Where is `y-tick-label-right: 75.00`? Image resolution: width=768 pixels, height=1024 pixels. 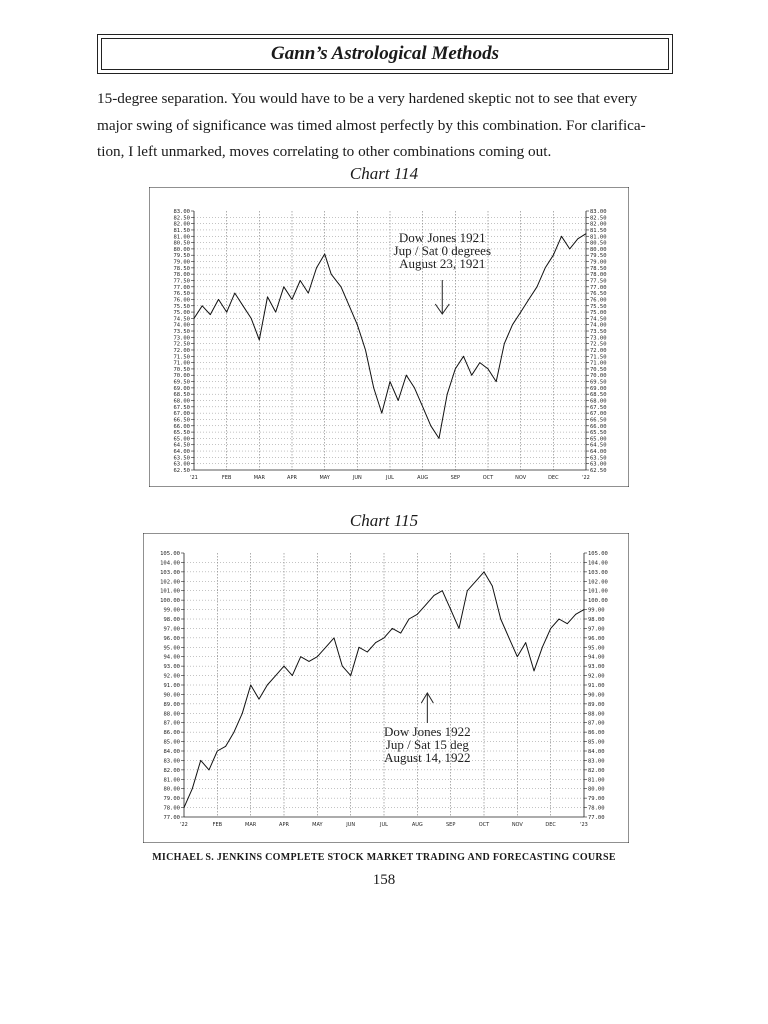
y-tick-label-right: 75.00 is located at coordinates (598, 313).